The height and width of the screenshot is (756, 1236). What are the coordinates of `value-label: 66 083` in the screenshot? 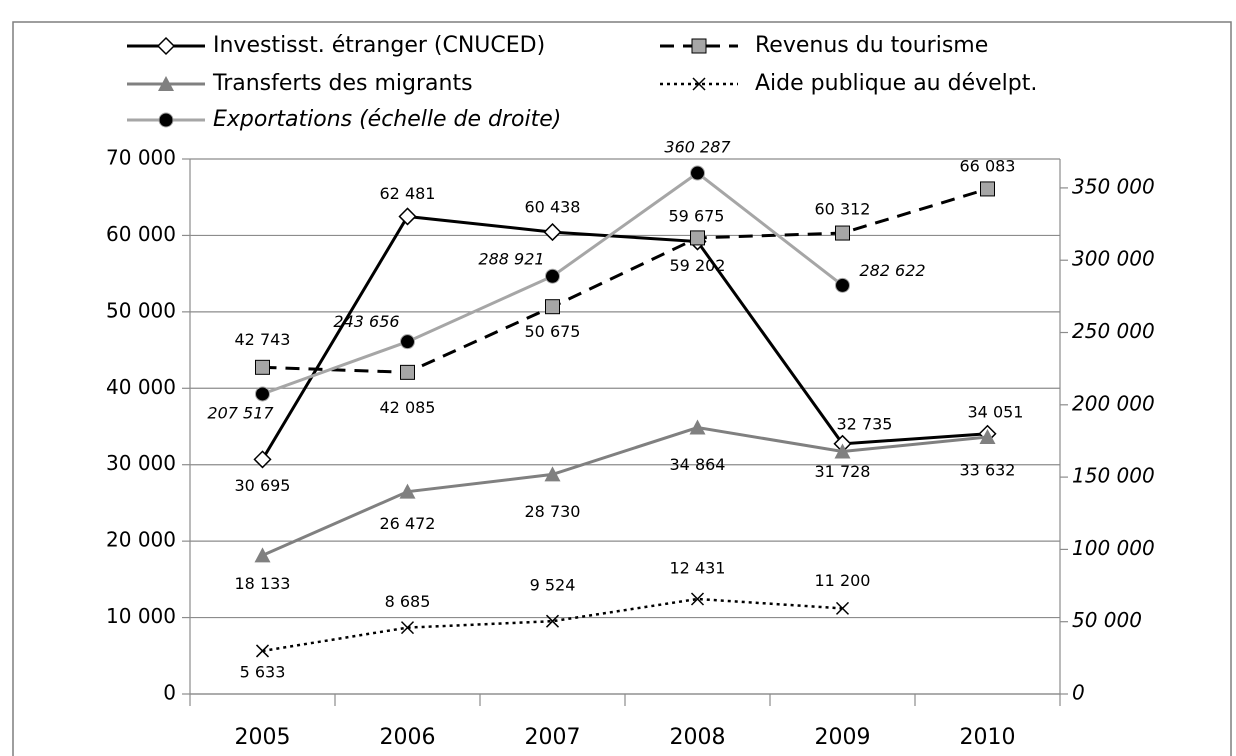 It's located at (988, 165).